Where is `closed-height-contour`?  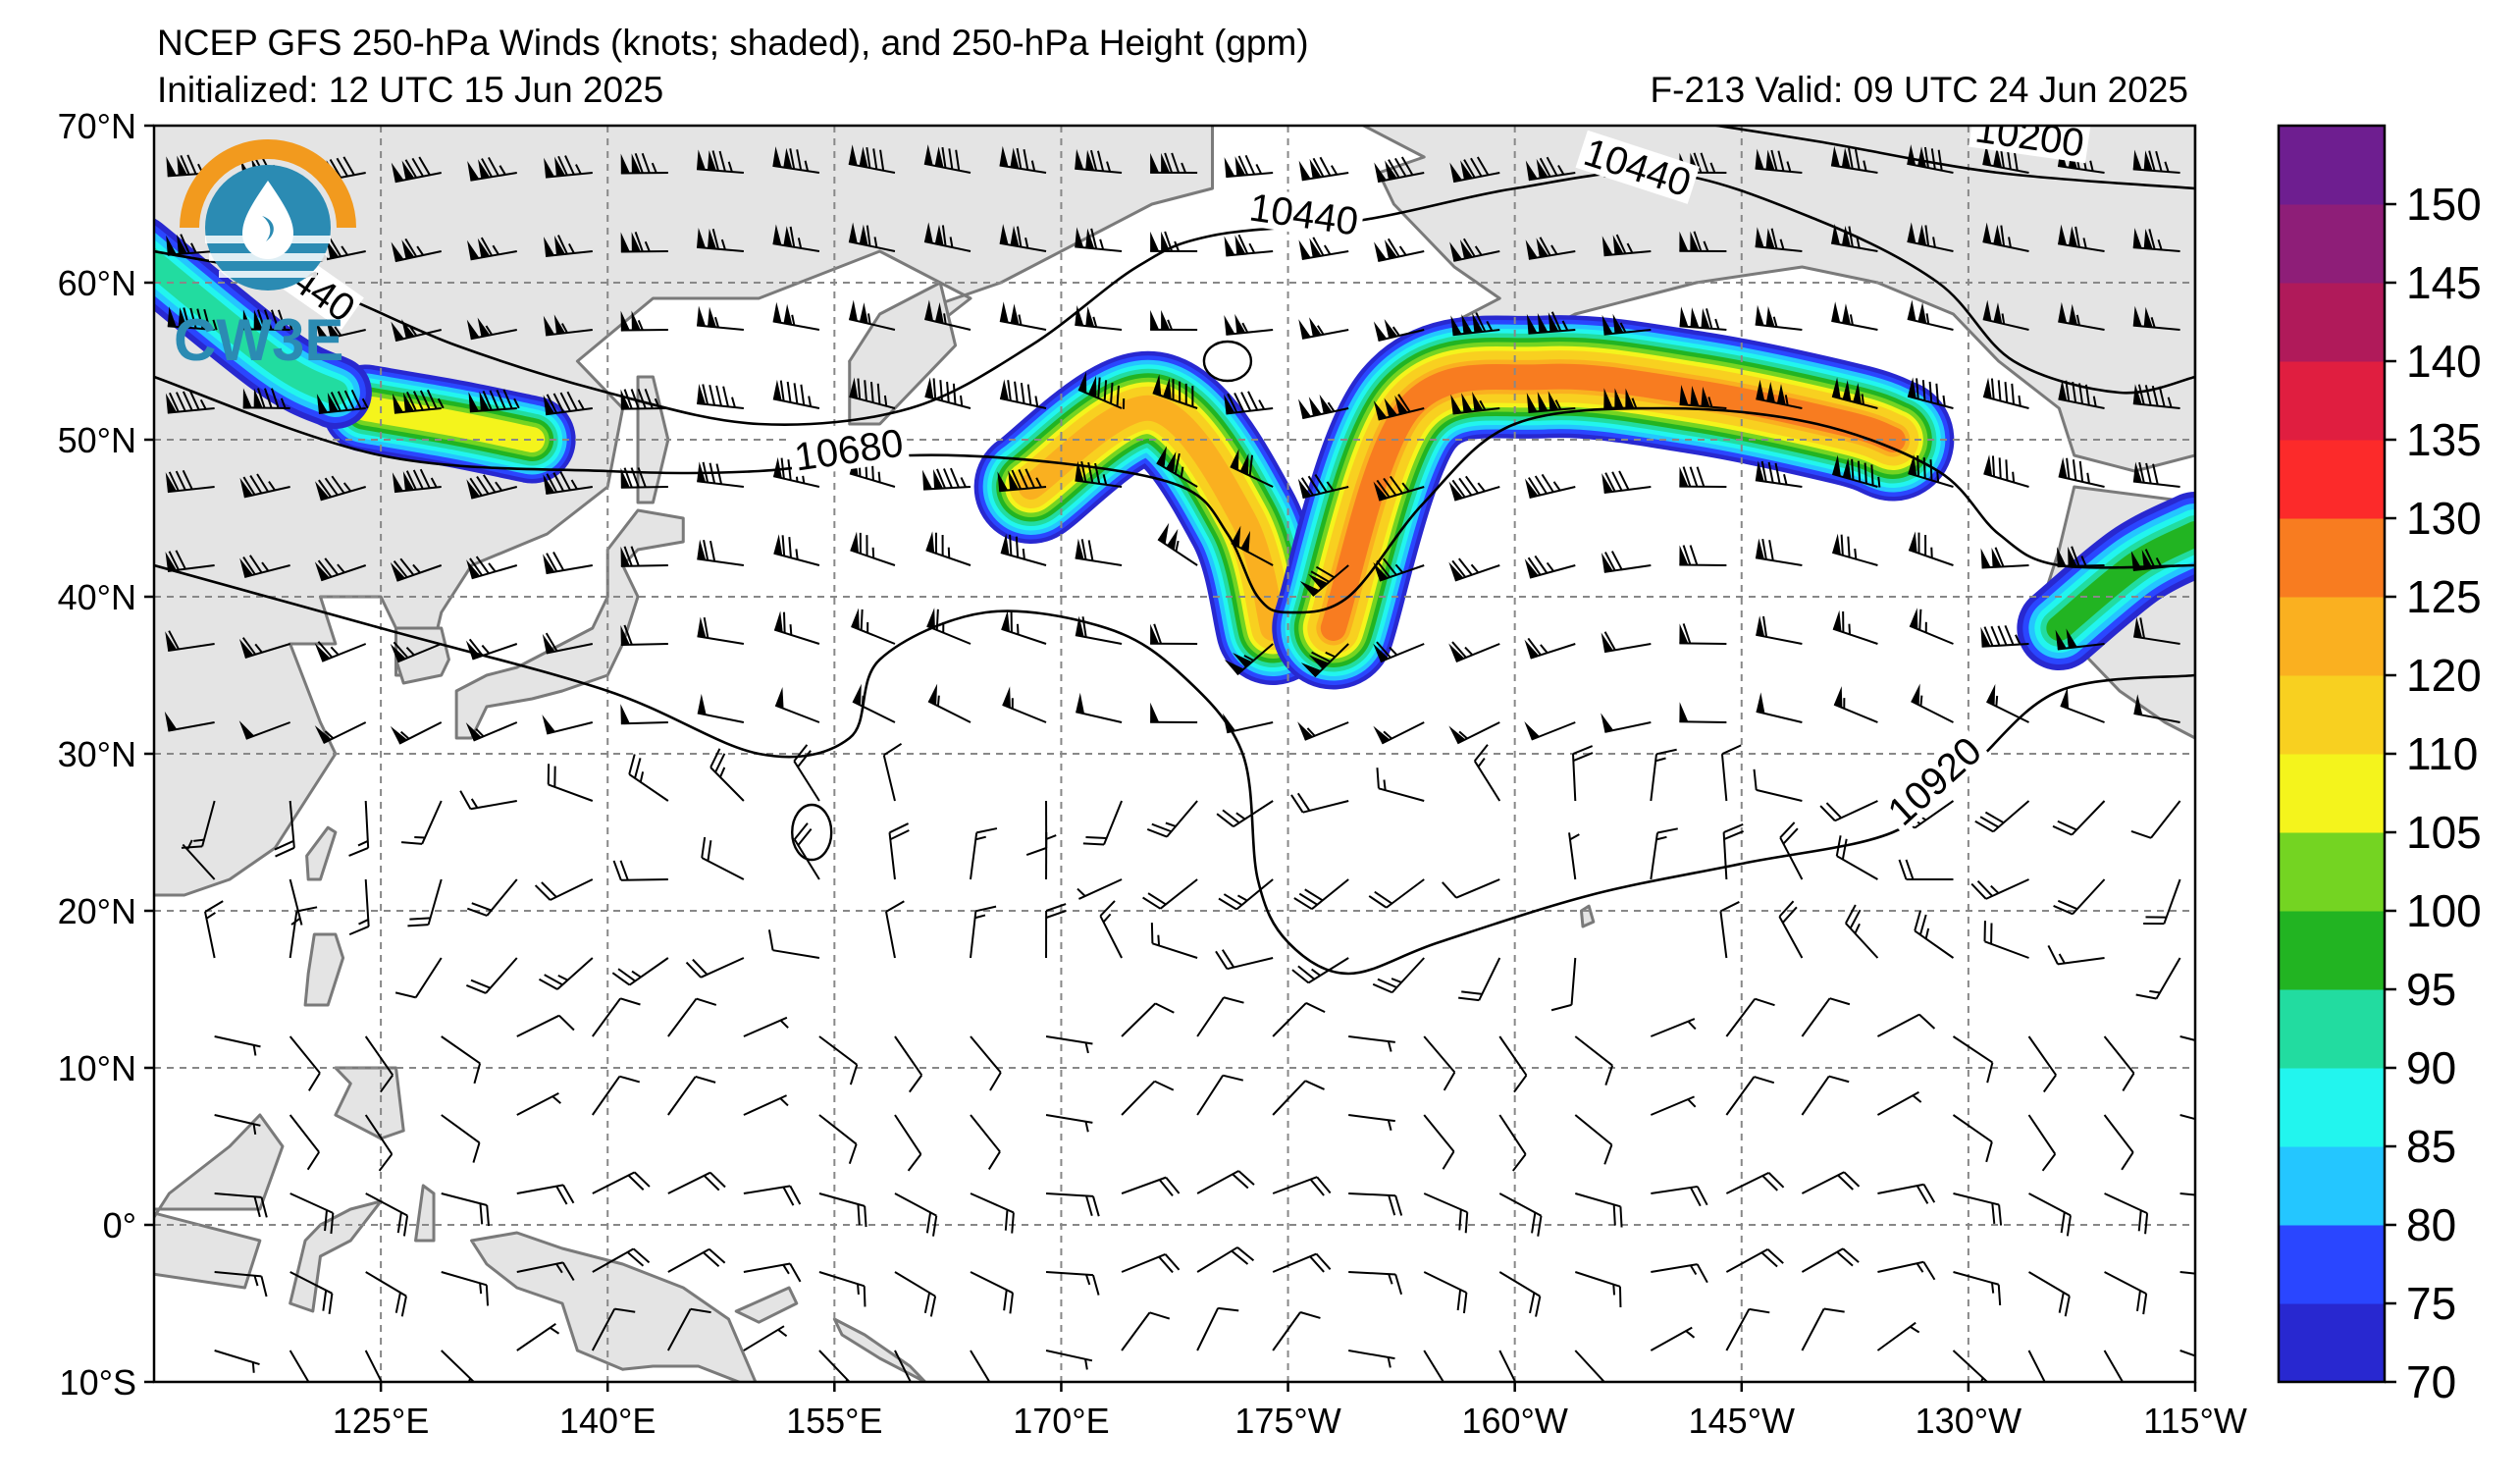
closed-height-contour is located at coordinates (1227, 362).